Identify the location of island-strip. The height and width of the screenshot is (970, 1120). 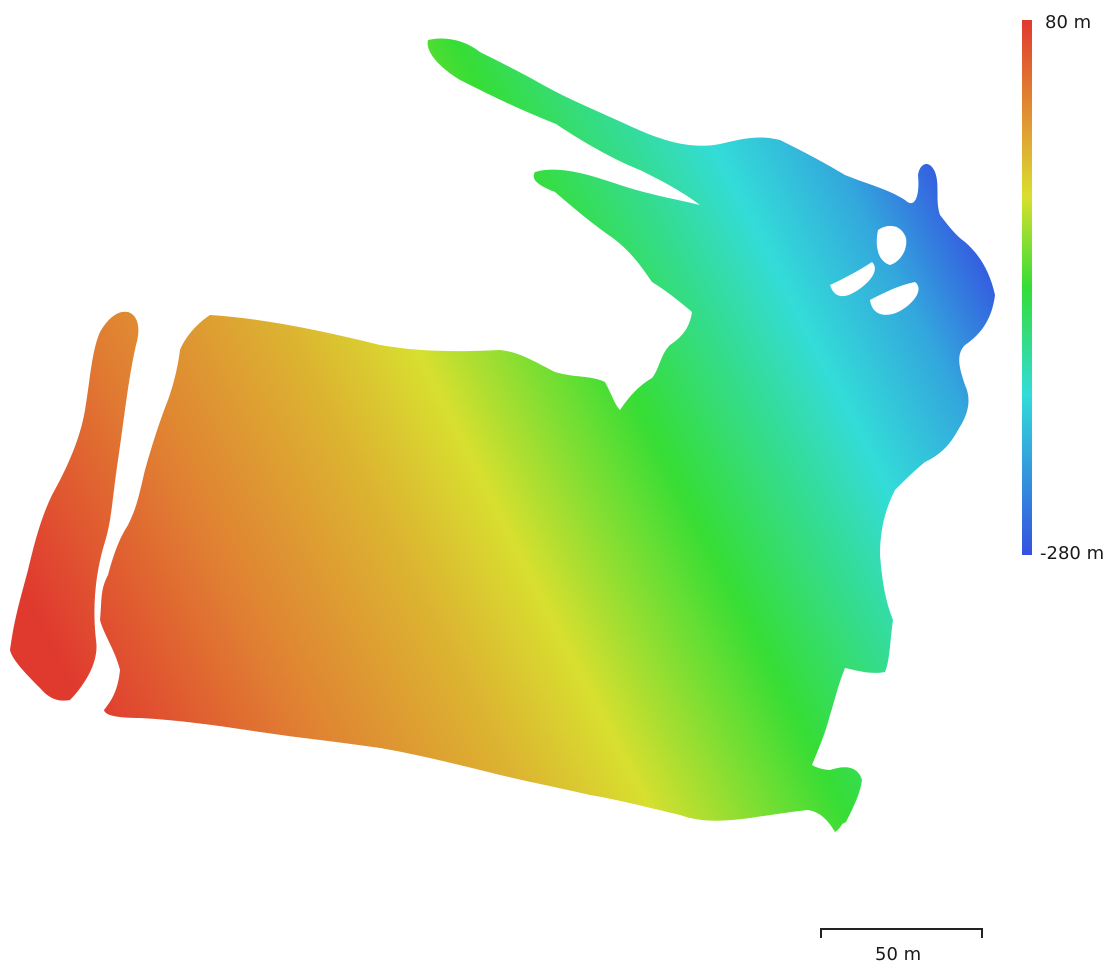
(74, 506).